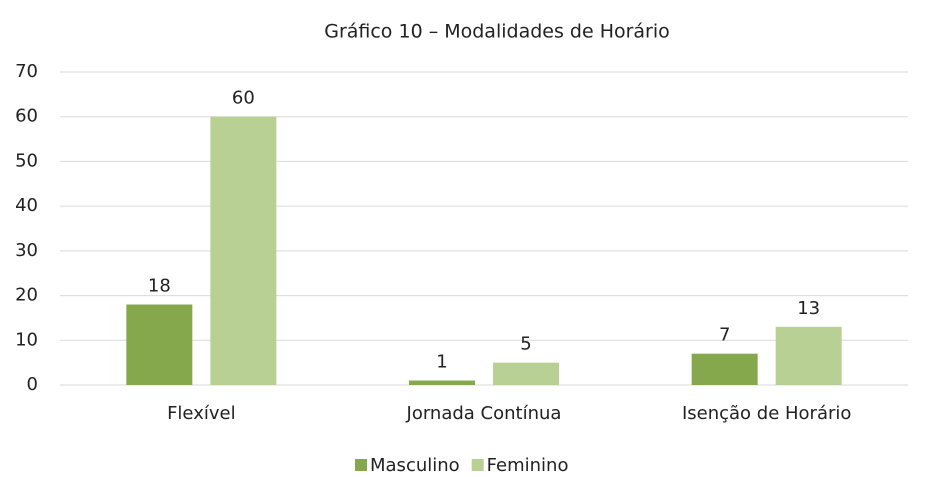 This screenshot has height=477, width=928. Describe the element at coordinates (525, 344) in the screenshot. I see `data-label: 5` at that location.